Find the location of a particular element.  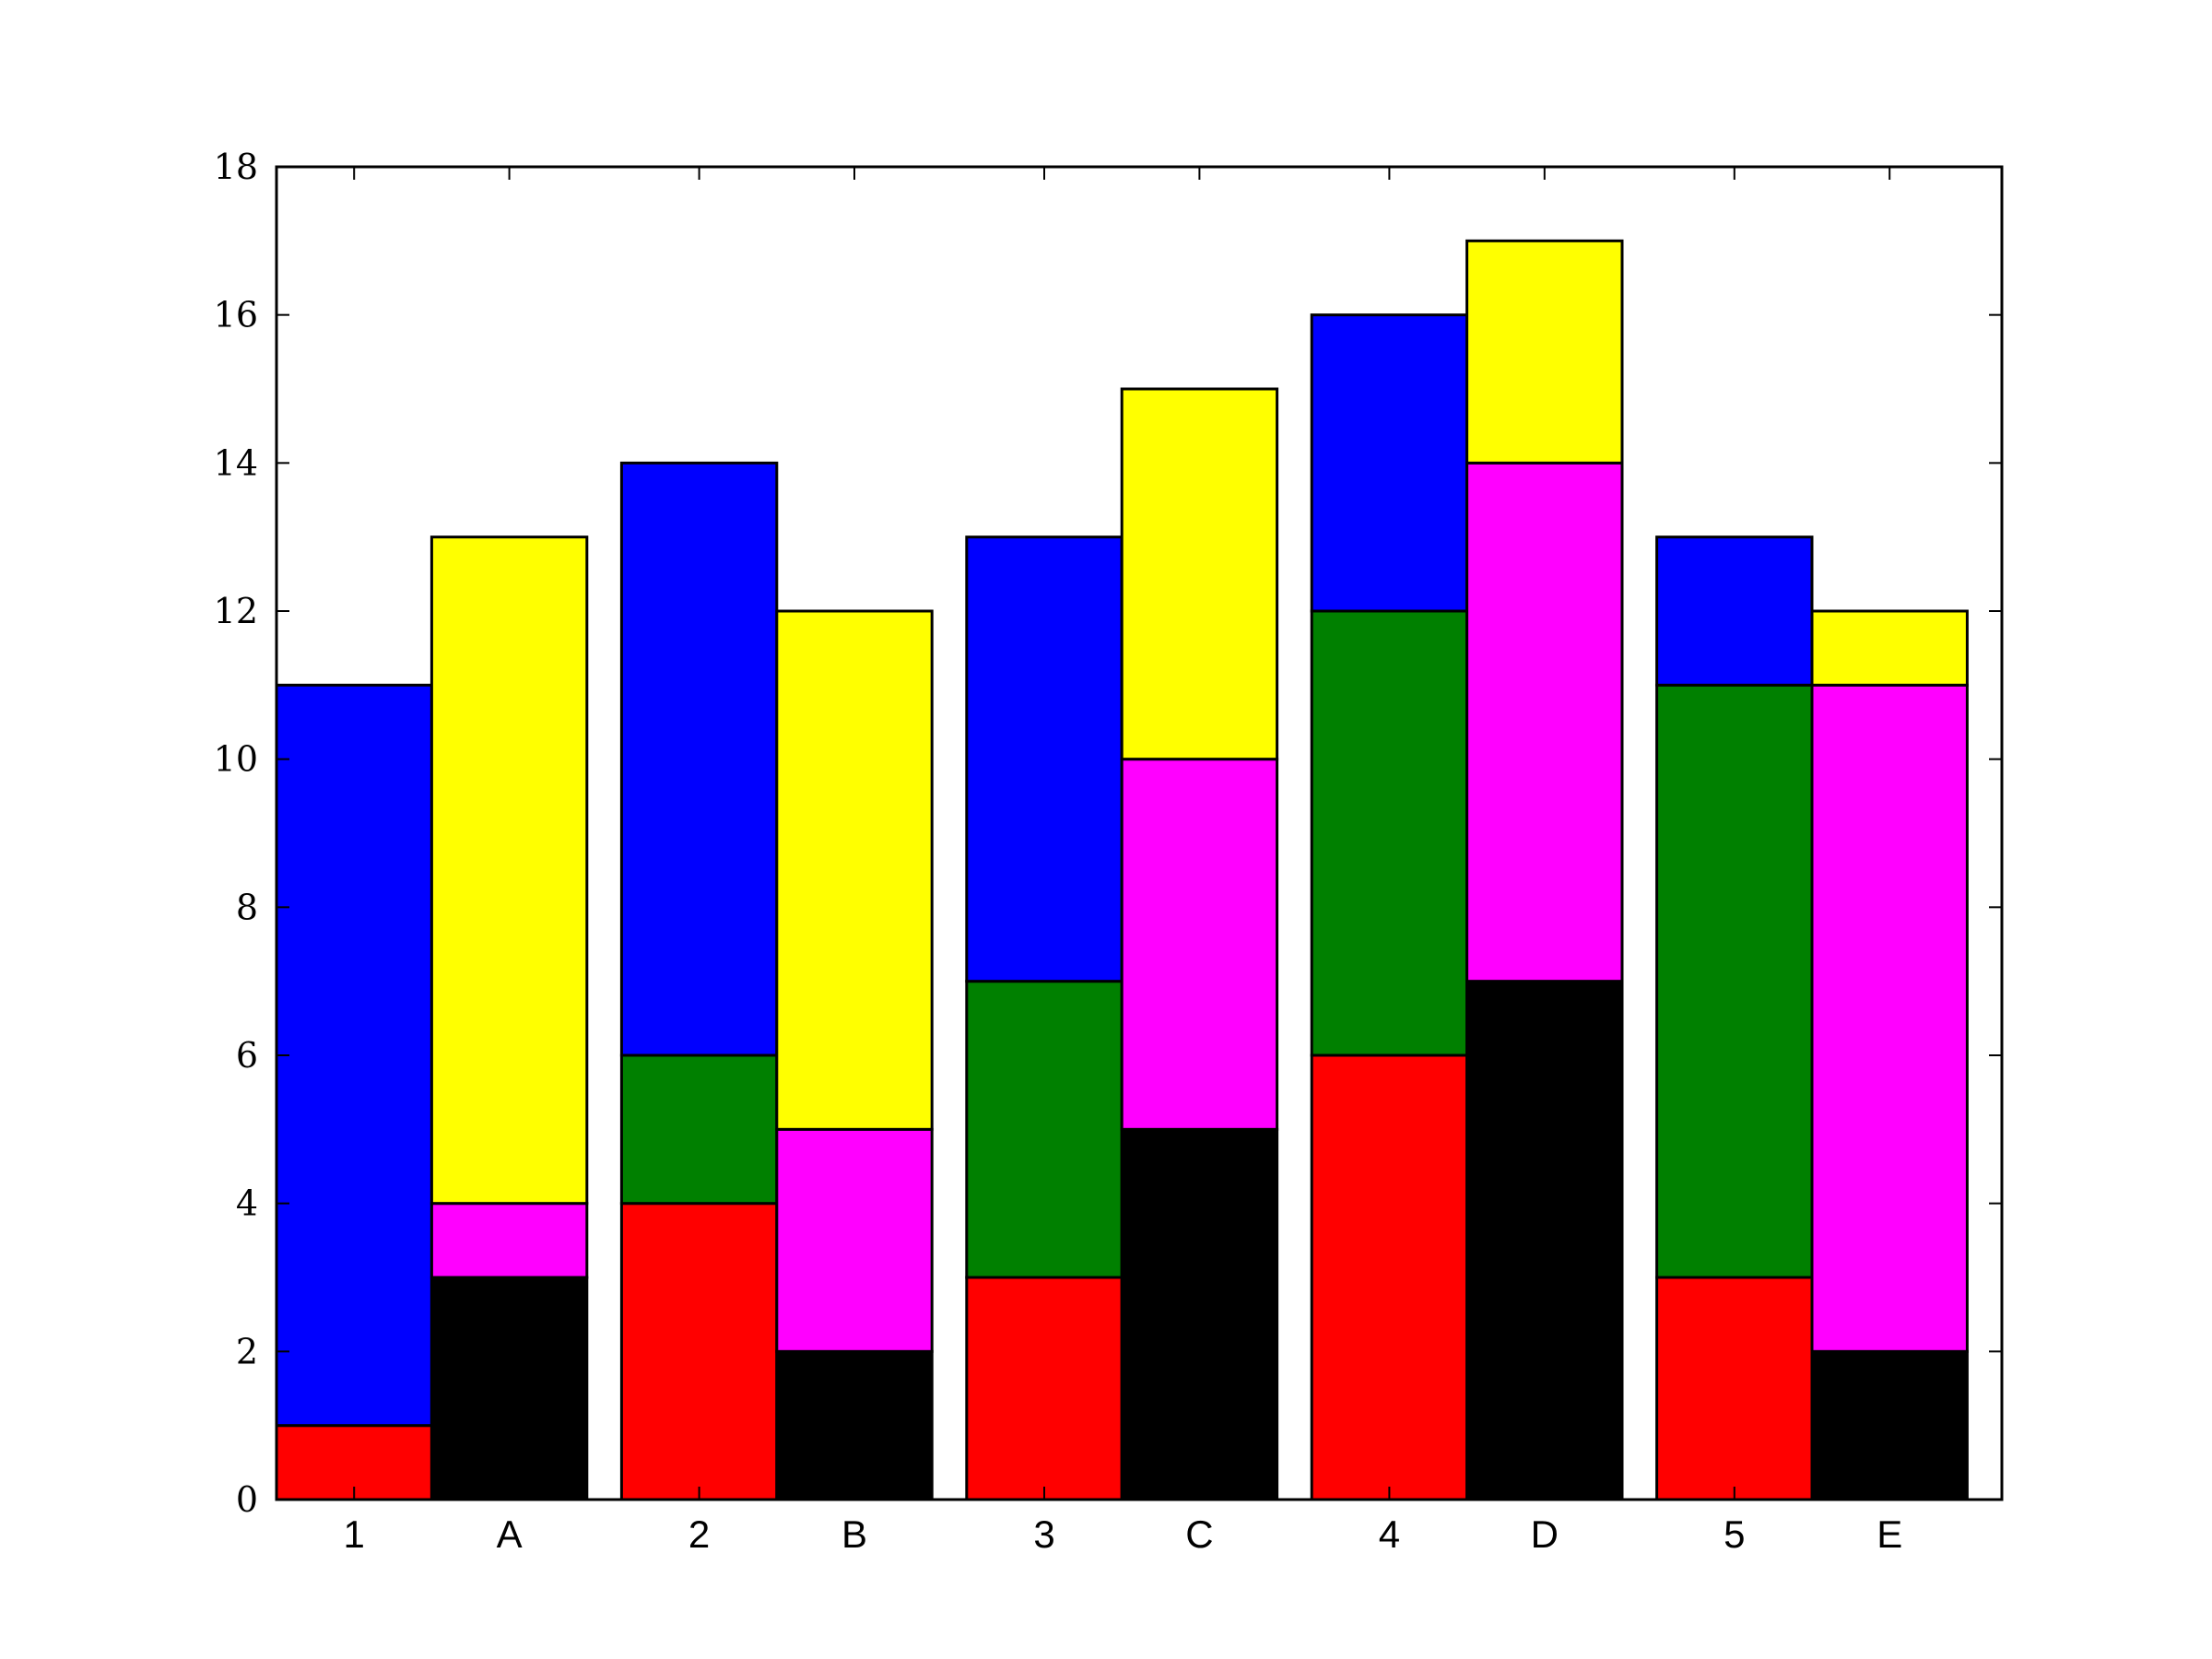

y-tick-label: 6 is located at coordinates (247, 1055).